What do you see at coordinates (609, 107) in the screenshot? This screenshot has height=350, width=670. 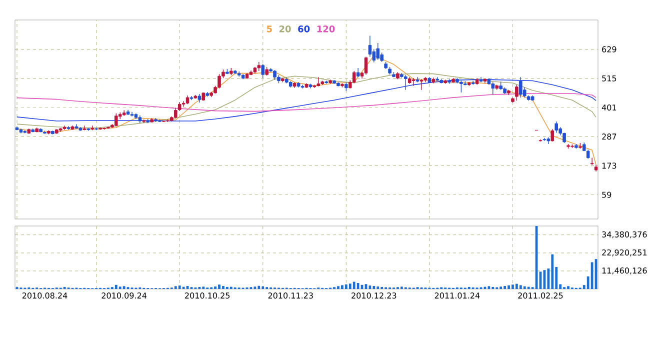 I see `y-tick-label: 401` at bounding box center [609, 107].